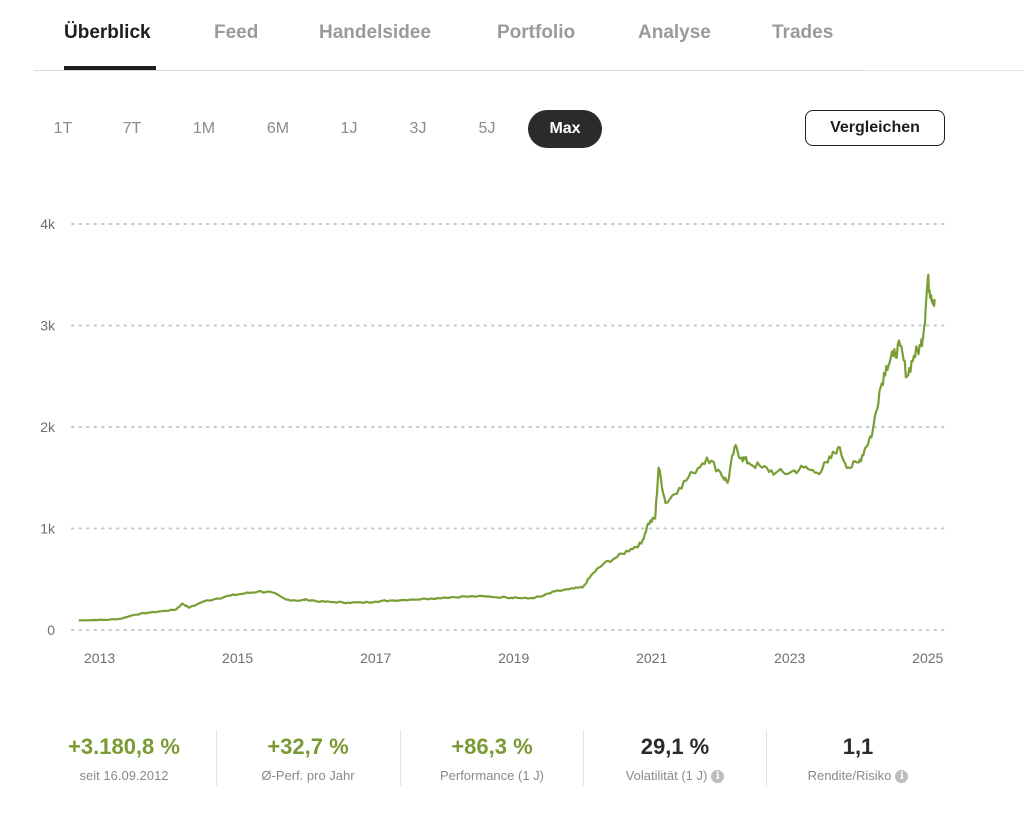 The height and width of the screenshot is (826, 1024). I want to click on range-6m: 6M, so click(278, 128).